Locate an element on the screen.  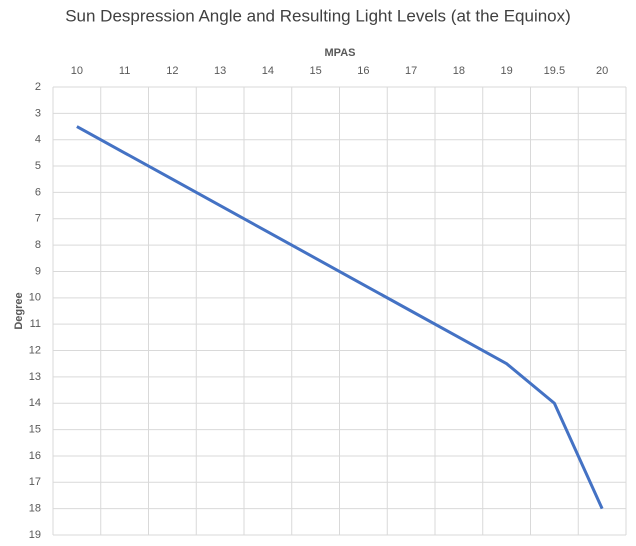
y-tick-label: 11 is located at coordinates (35, 324).